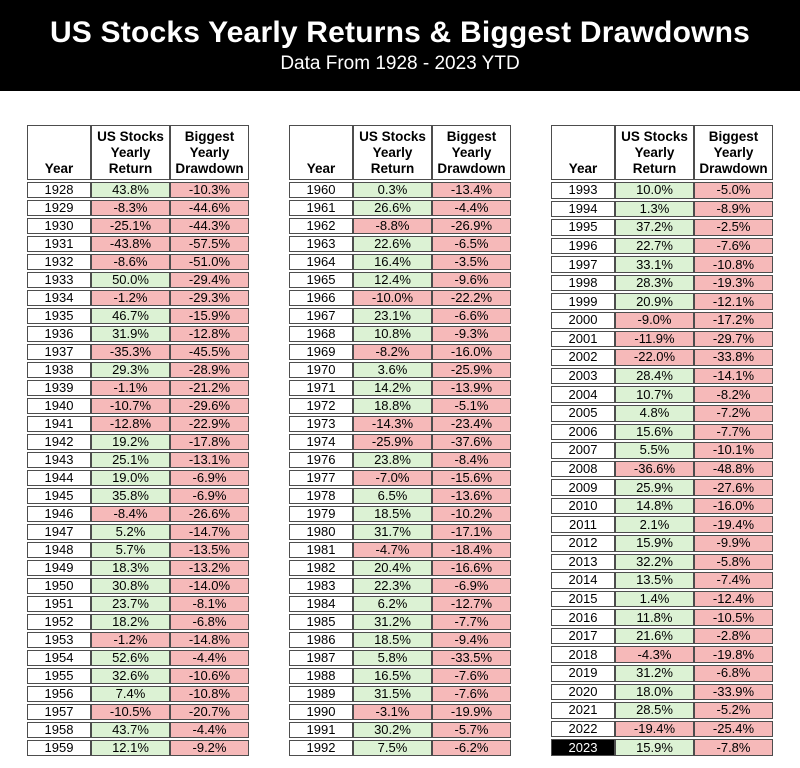 This screenshot has height=768, width=800. What do you see at coordinates (321, 424) in the screenshot?
I see `year-cell: 1973` at bounding box center [321, 424].